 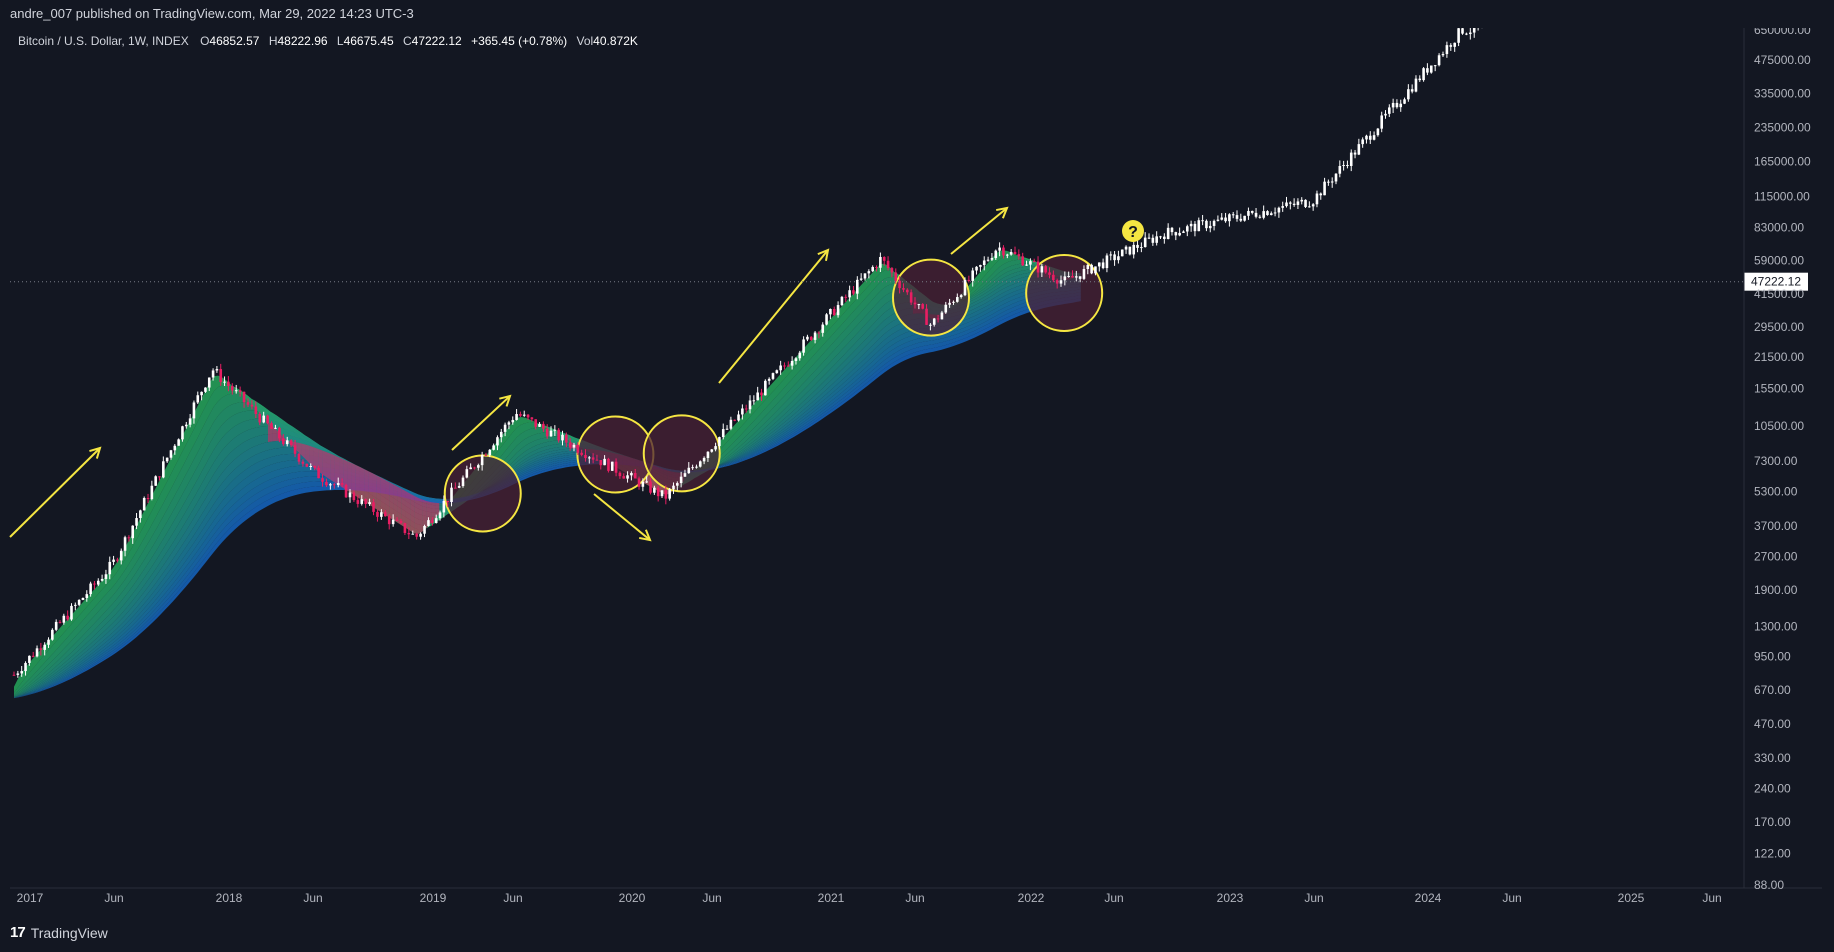 I want to click on y-tick-label: 475000.00, so click(x=1782, y=60).